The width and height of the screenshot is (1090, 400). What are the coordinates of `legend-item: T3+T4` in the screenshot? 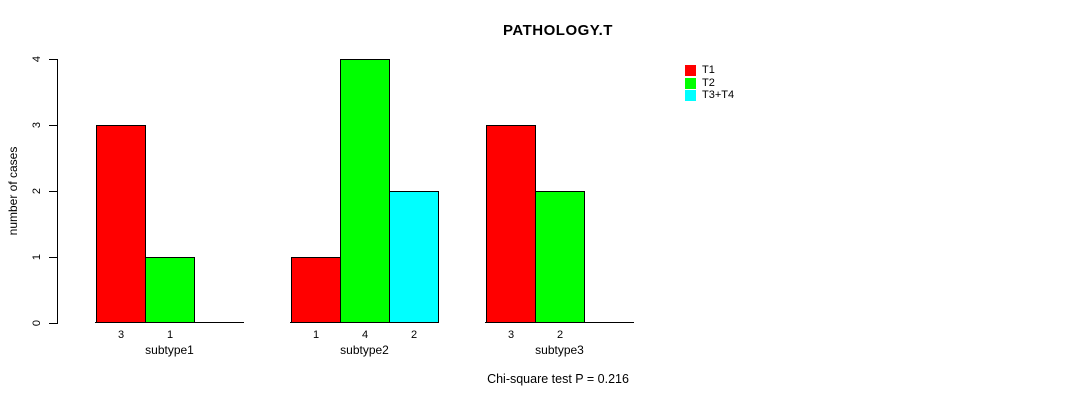 It's located at (709, 95).